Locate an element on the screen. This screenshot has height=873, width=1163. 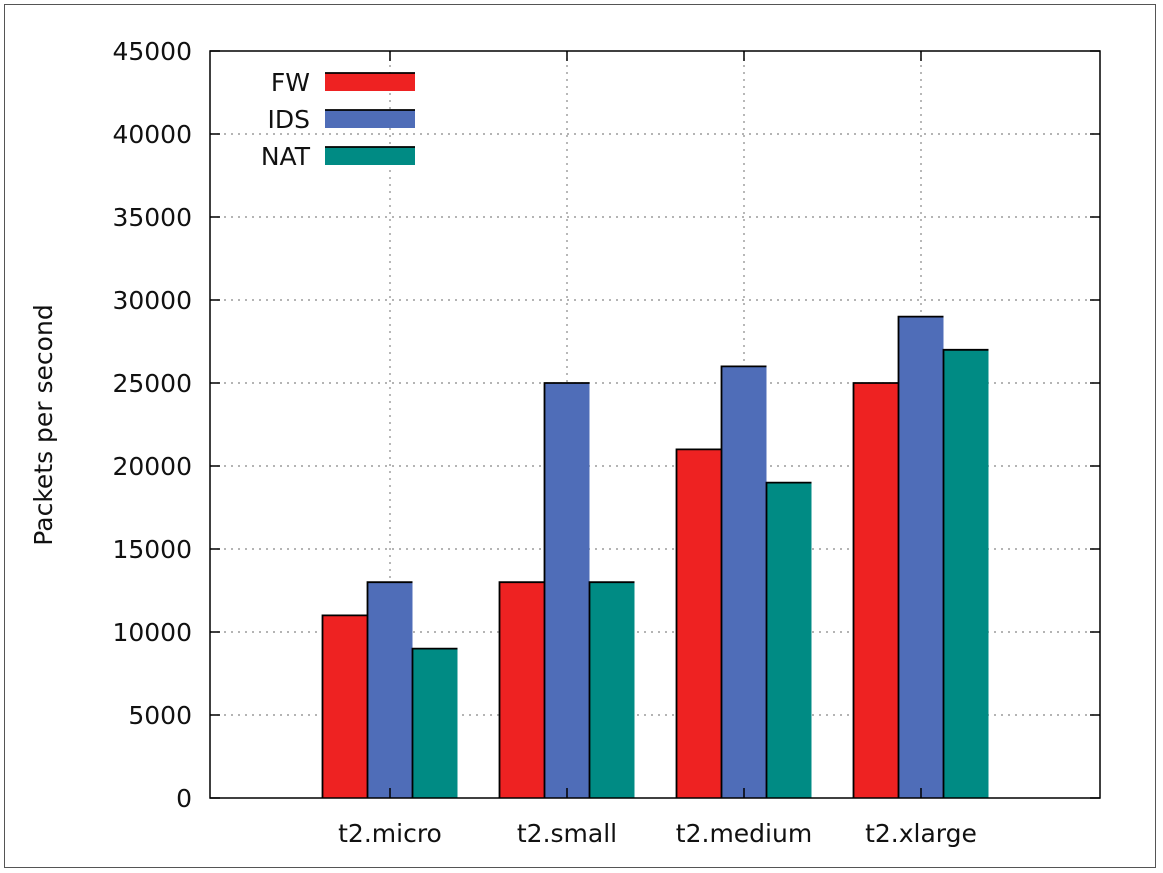
y-tick-label: 5000 is located at coordinates (160, 715).